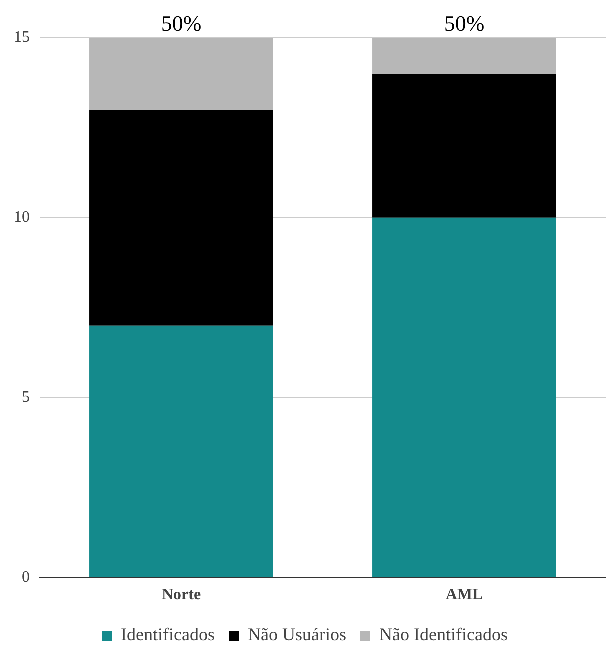 The image size is (606, 659). Describe the element at coordinates (443, 634) in the screenshot. I see `legend-label: Não Identificados` at that location.